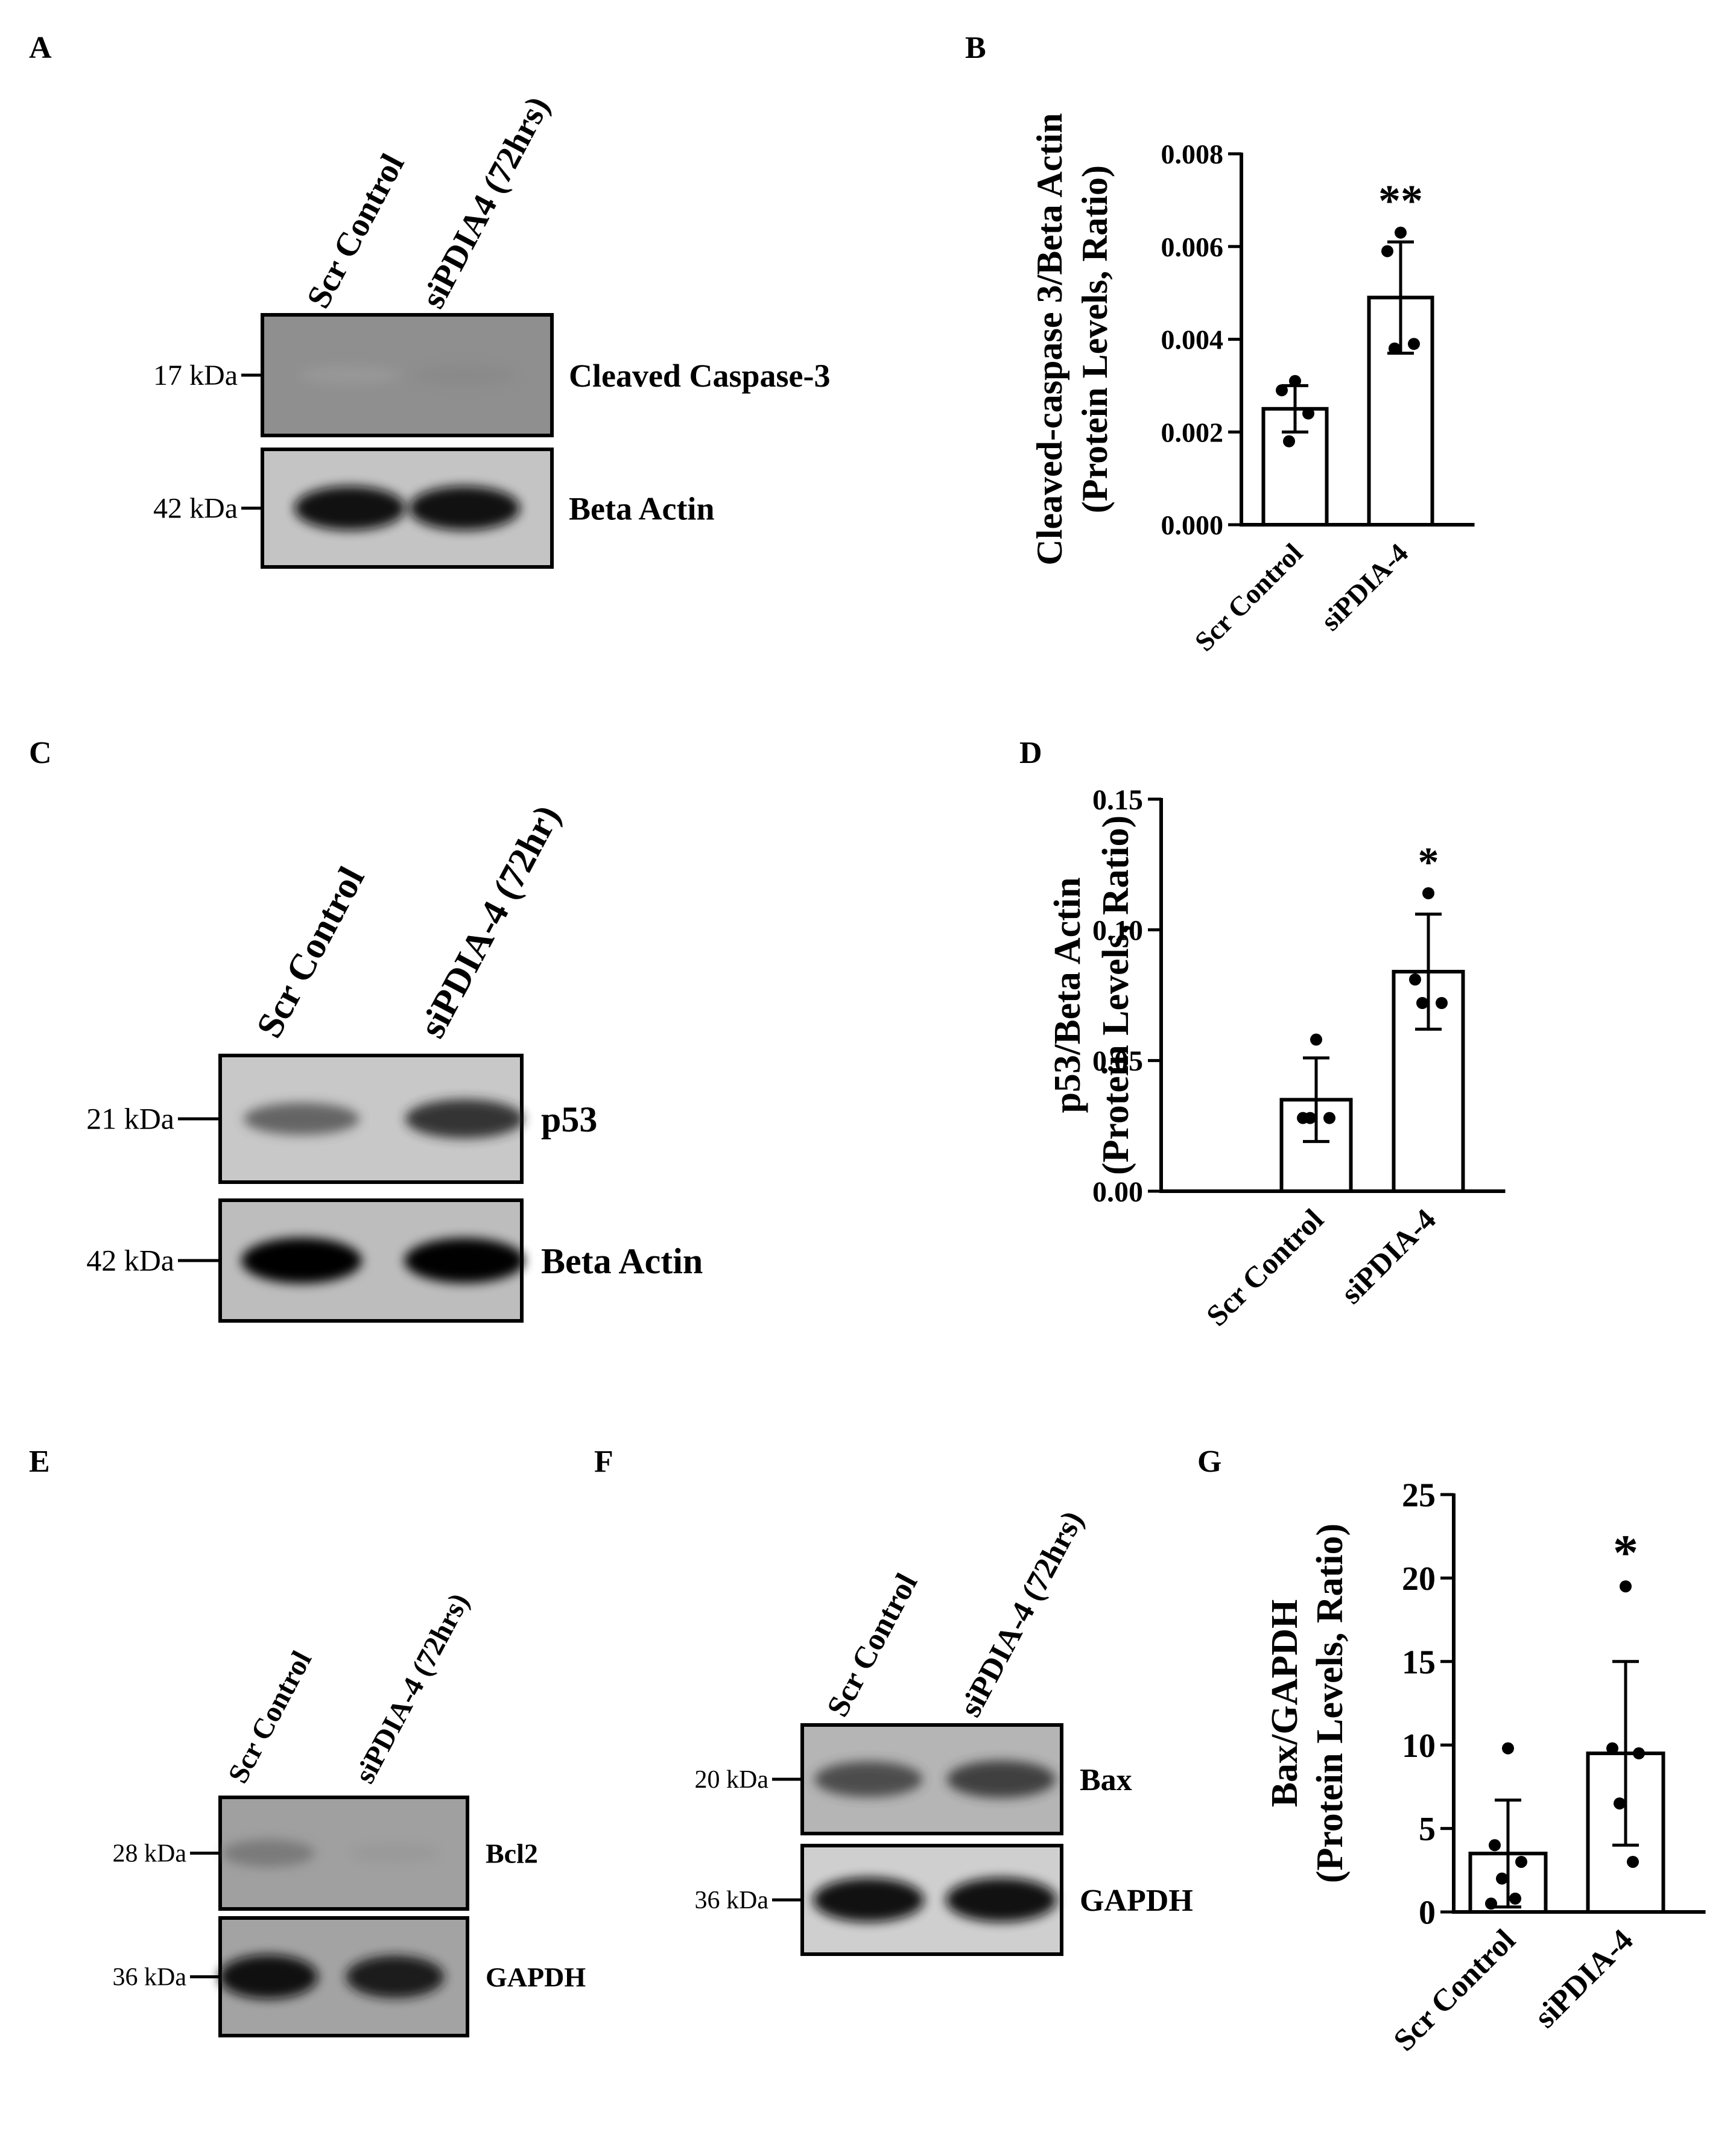 The image size is (1736, 2152). Describe the element at coordinates (1419, 1495) in the screenshot. I see `y-tick-label: 25` at that location.